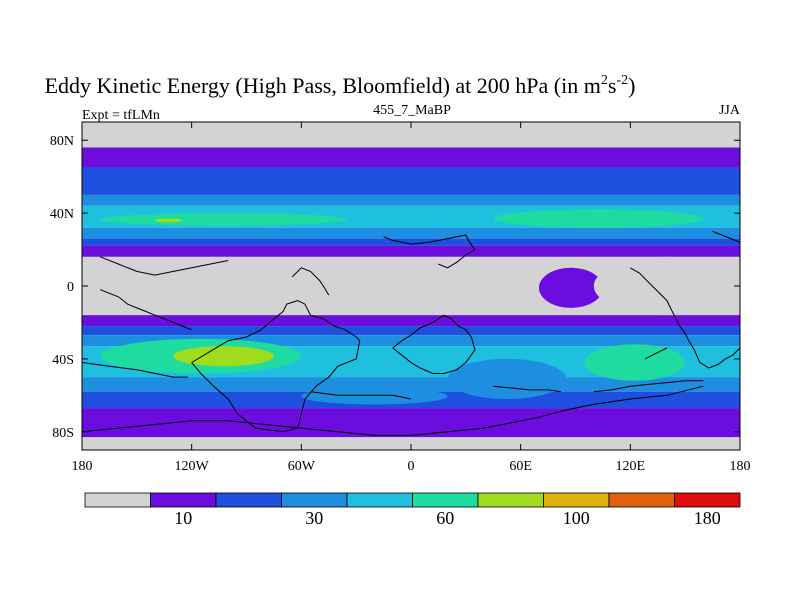 The height and width of the screenshot is (600, 800). Describe the element at coordinates (707, 518) in the screenshot. I see `colorbar-label: 180` at that location.